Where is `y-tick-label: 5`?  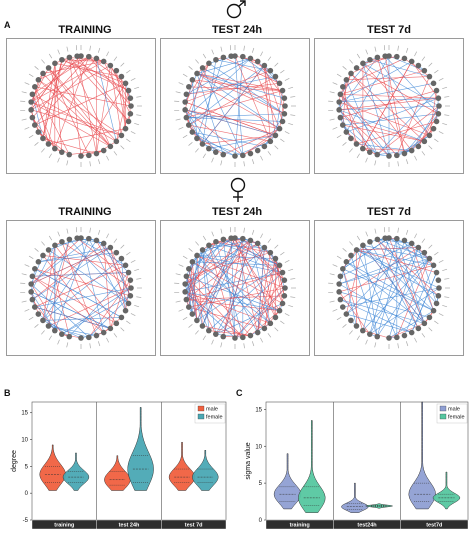 y-tick-label: 5 is located at coordinates (27, 467).